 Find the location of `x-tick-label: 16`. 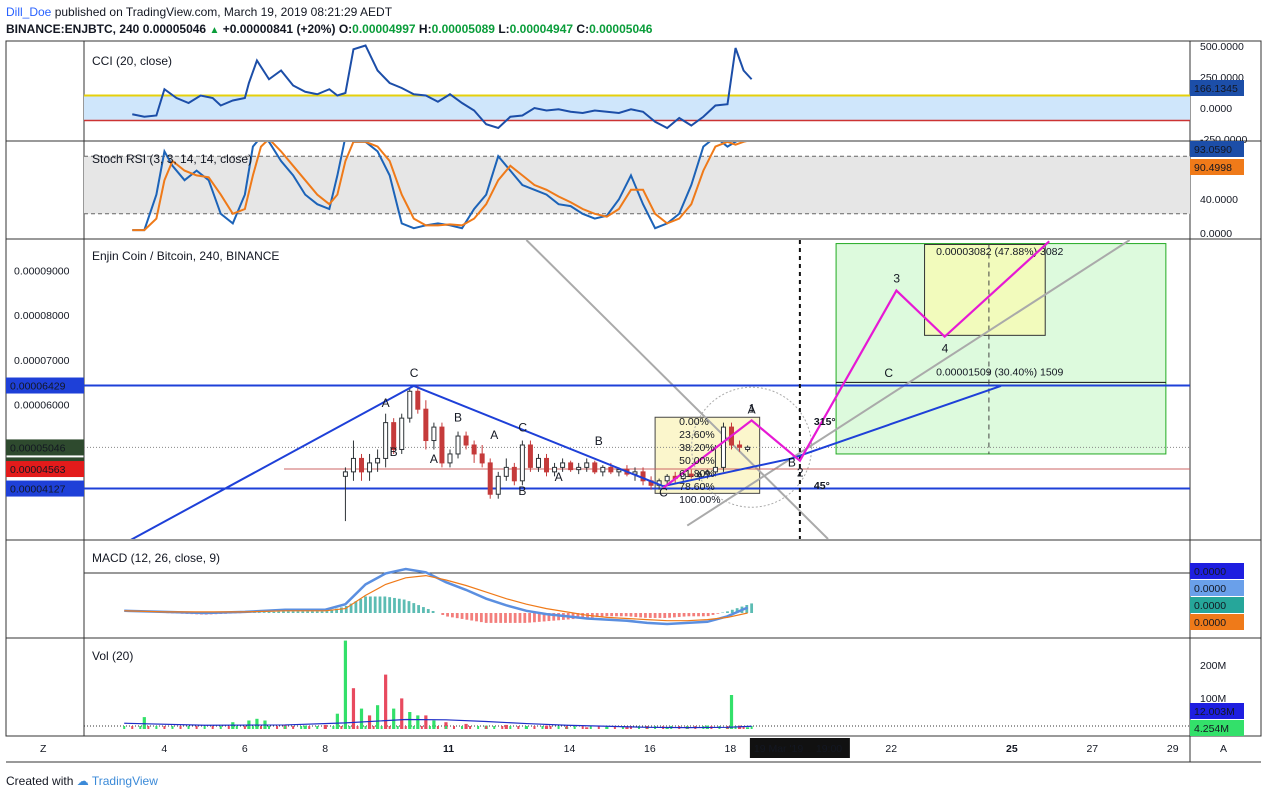

x-tick-label: 16 is located at coordinates (650, 749).